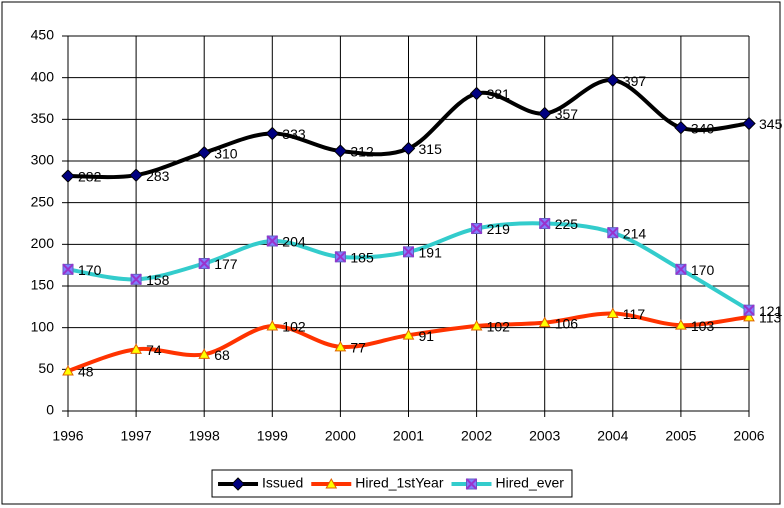 The height and width of the screenshot is (508, 784). Describe the element at coordinates (158, 280) in the screenshot. I see `data-label: 158` at that location.